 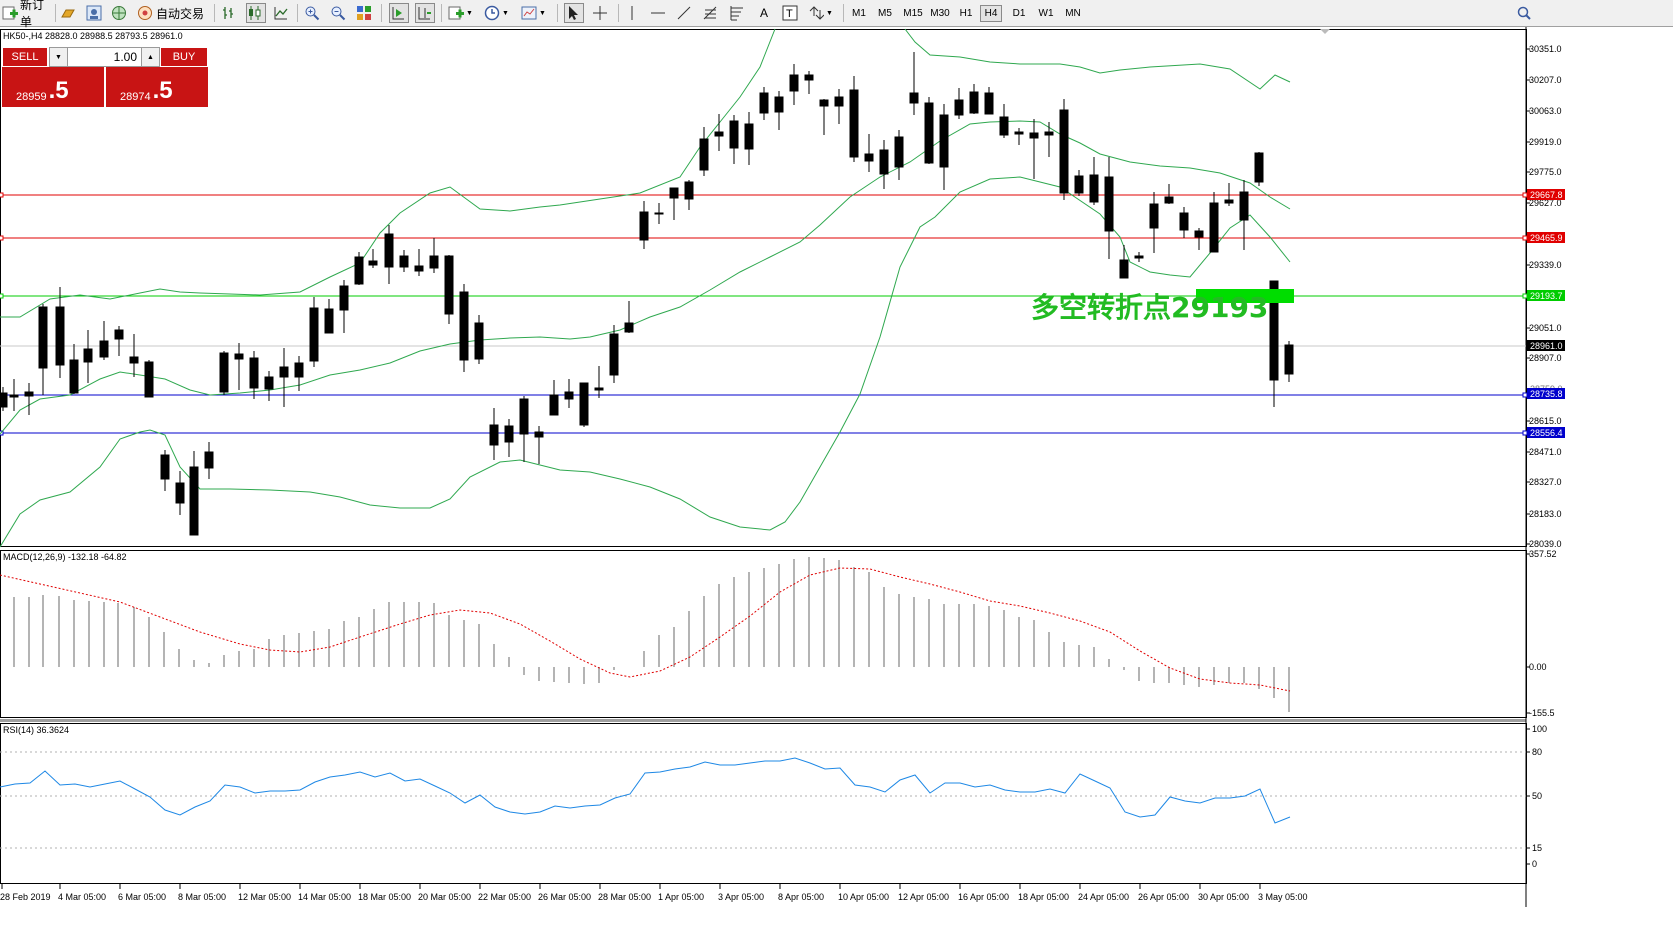 What do you see at coordinates (712, 13) in the screenshot?
I see `fibonacci-button` at bounding box center [712, 13].